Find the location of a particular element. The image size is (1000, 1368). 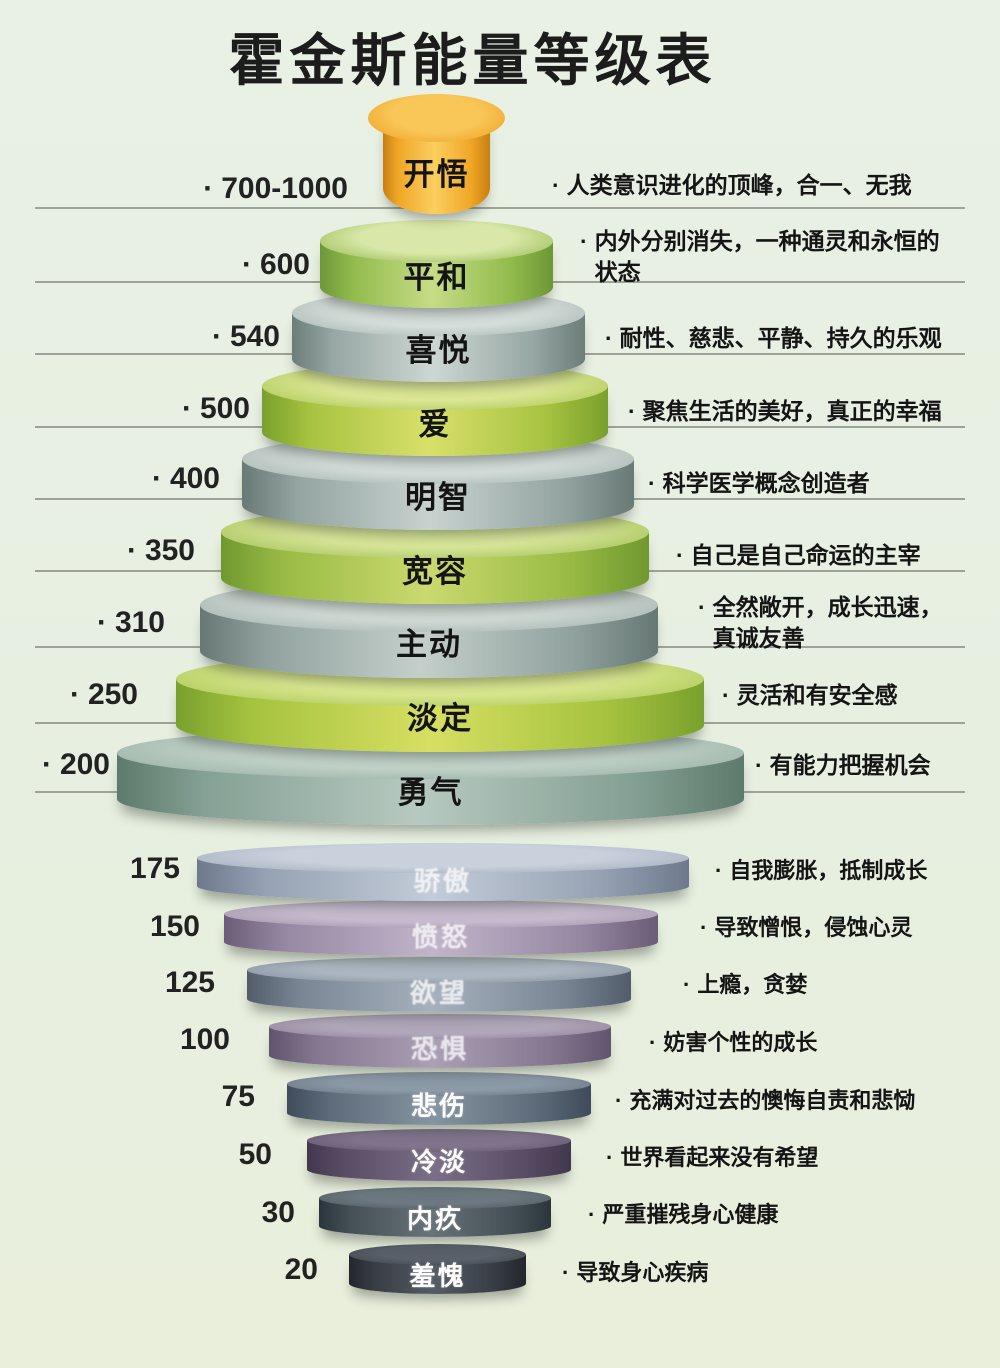

label-reason: 明智 is located at coordinates (438, 497).